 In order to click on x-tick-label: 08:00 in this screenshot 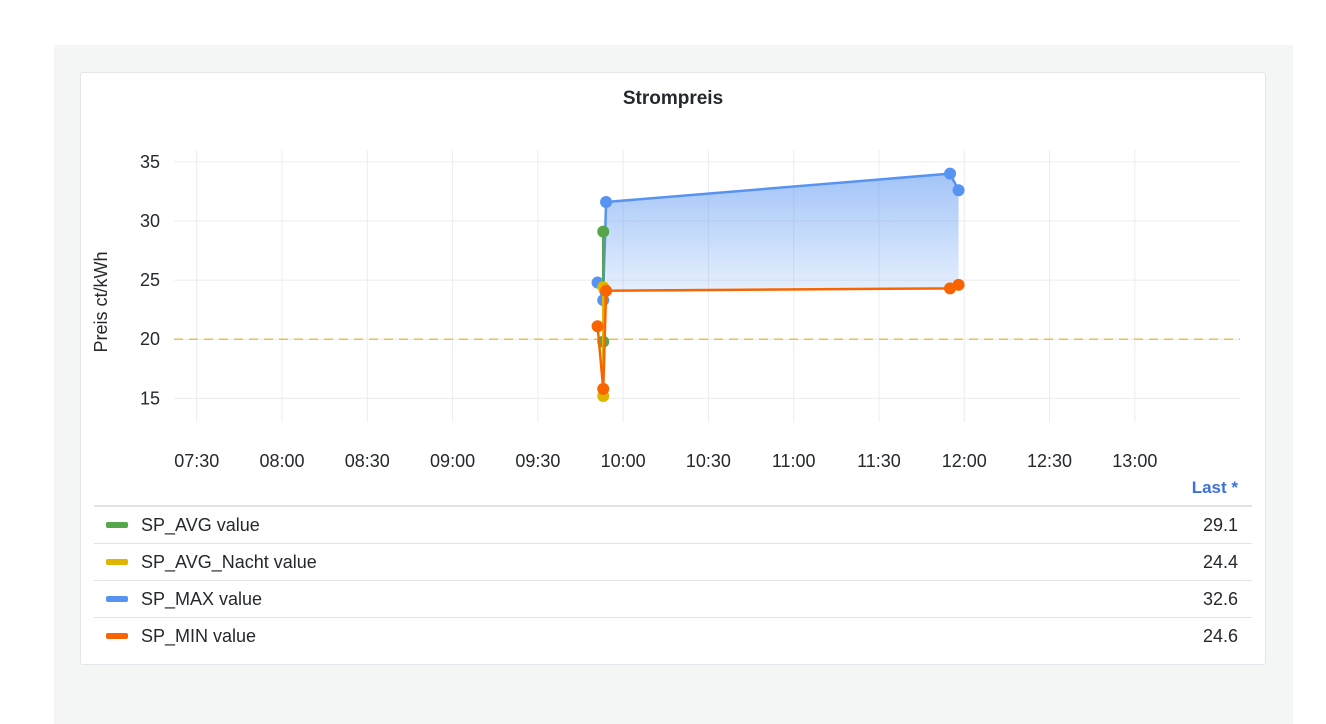, I will do `click(281, 461)`.